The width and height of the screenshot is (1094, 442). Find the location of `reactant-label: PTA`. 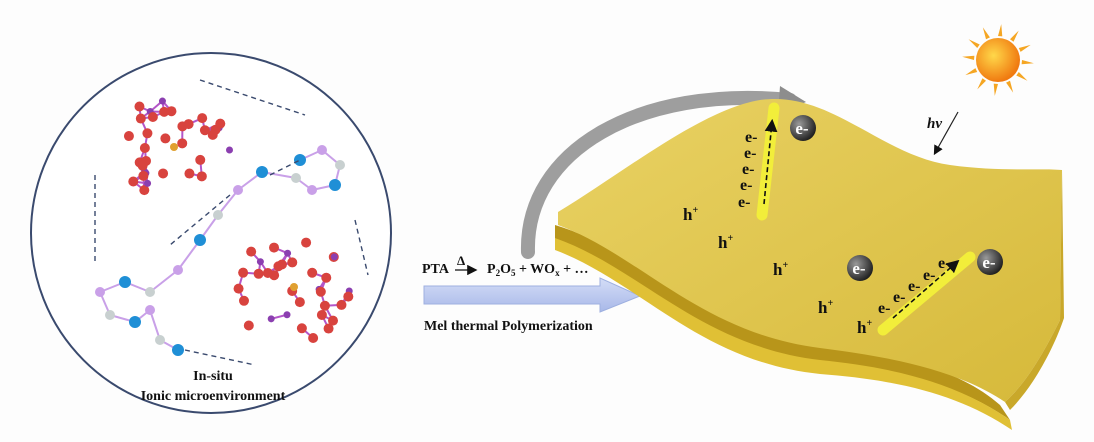

reactant-label: PTA is located at coordinates (436, 269).